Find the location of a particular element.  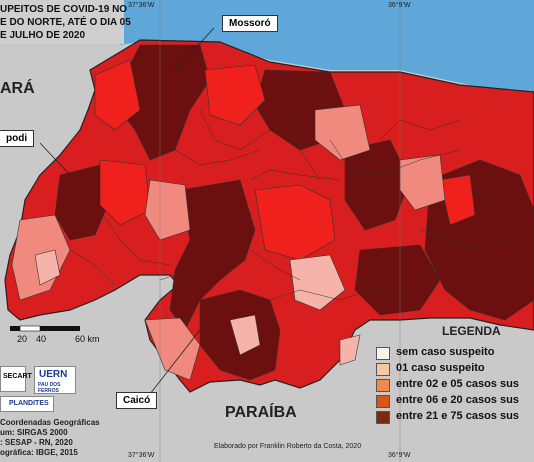

legend-label: entre 21 e 75 casos sus is located at coordinates (457, 416).